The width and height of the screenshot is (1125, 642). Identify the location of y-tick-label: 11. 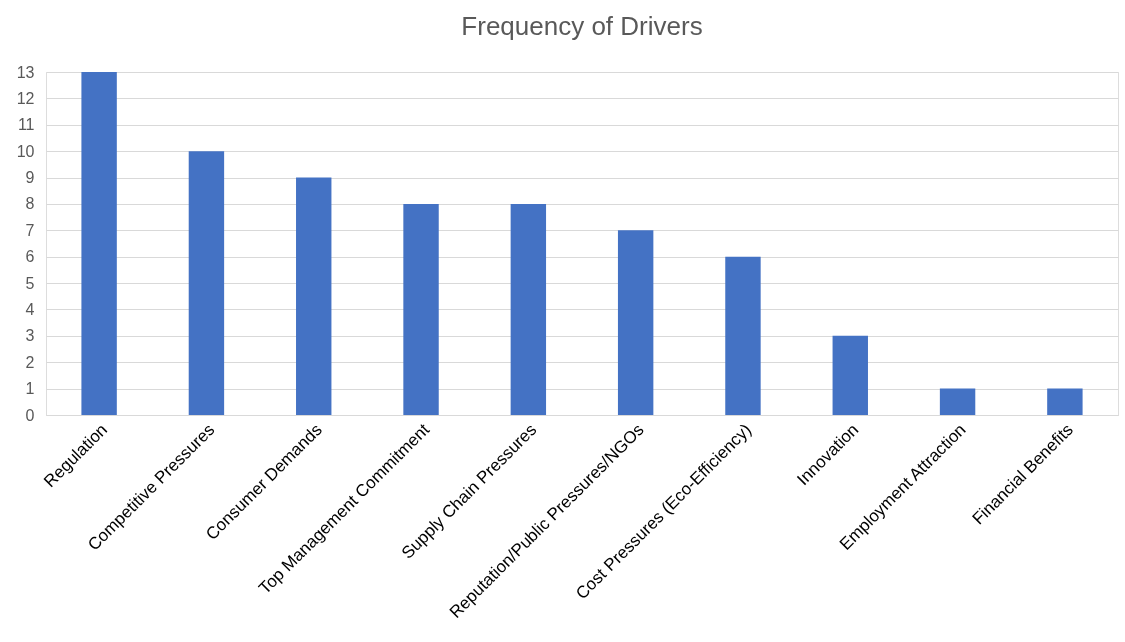
(26, 125).